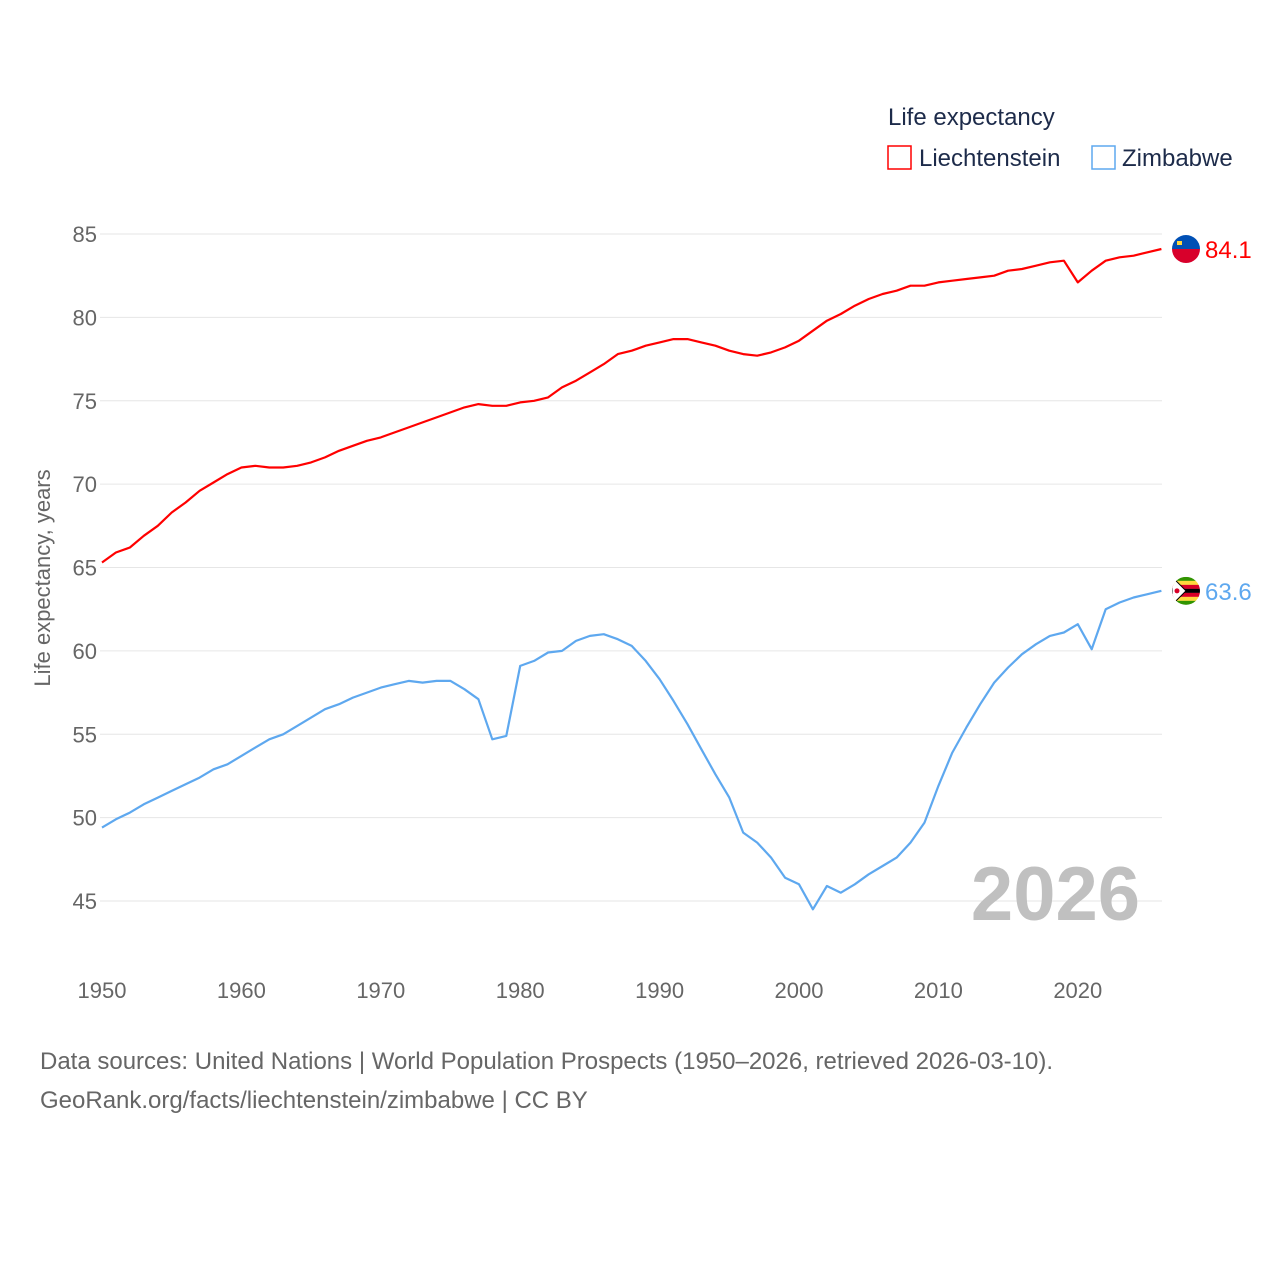 This screenshot has height=1280, width=1280. What do you see at coordinates (1103, 157) in the screenshot?
I see `legend-swatch-zimbabwe` at bounding box center [1103, 157].